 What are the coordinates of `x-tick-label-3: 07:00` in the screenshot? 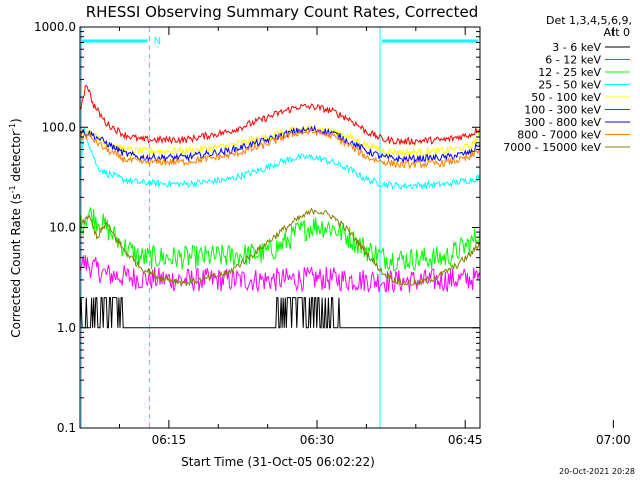 It's located at (613, 440).